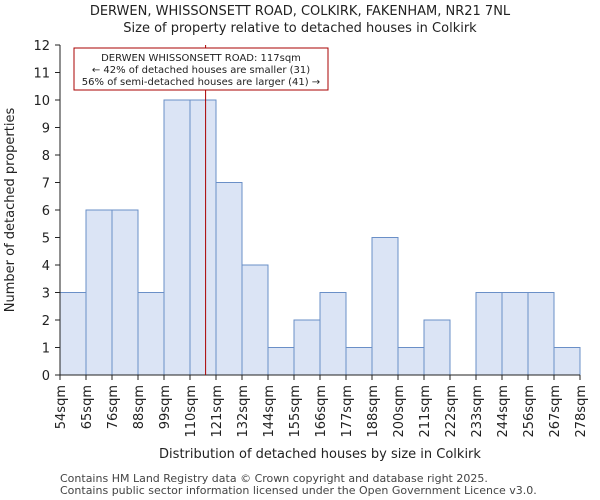 Image resolution: width=600 pixels, height=500 pixels. Describe the element at coordinates (139, 407) in the screenshot. I see `x-tick-label: 88sqm` at that location.